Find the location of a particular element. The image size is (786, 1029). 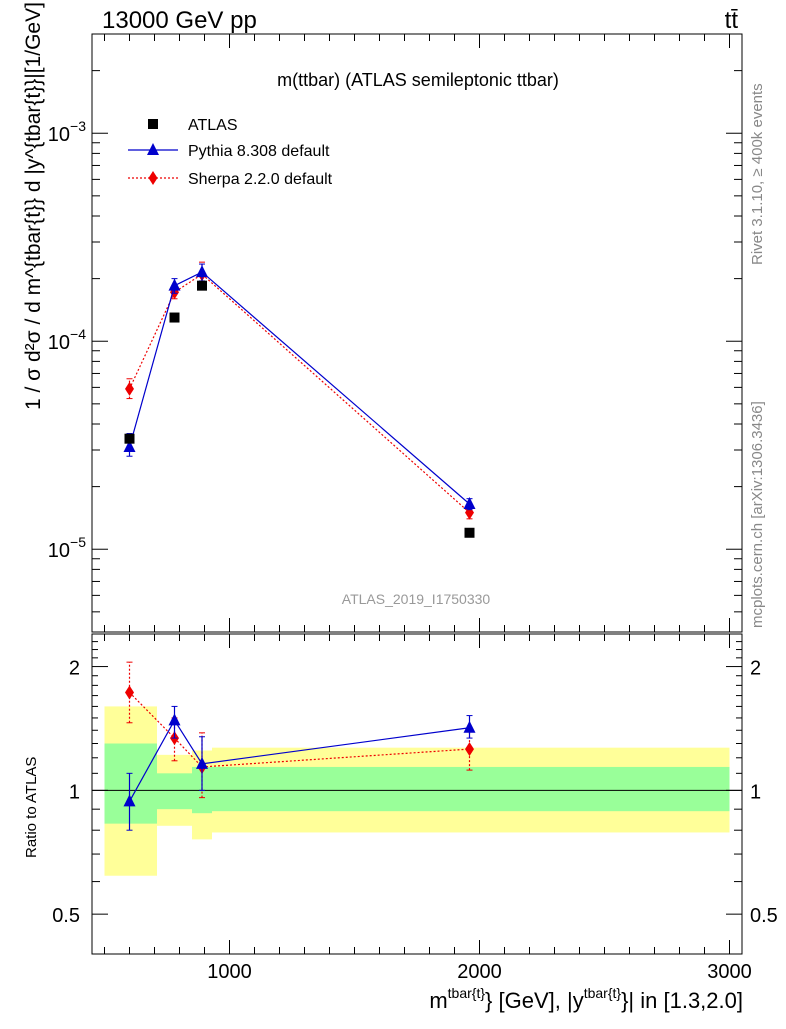

legend-label: ATLAS is located at coordinates (213, 125).